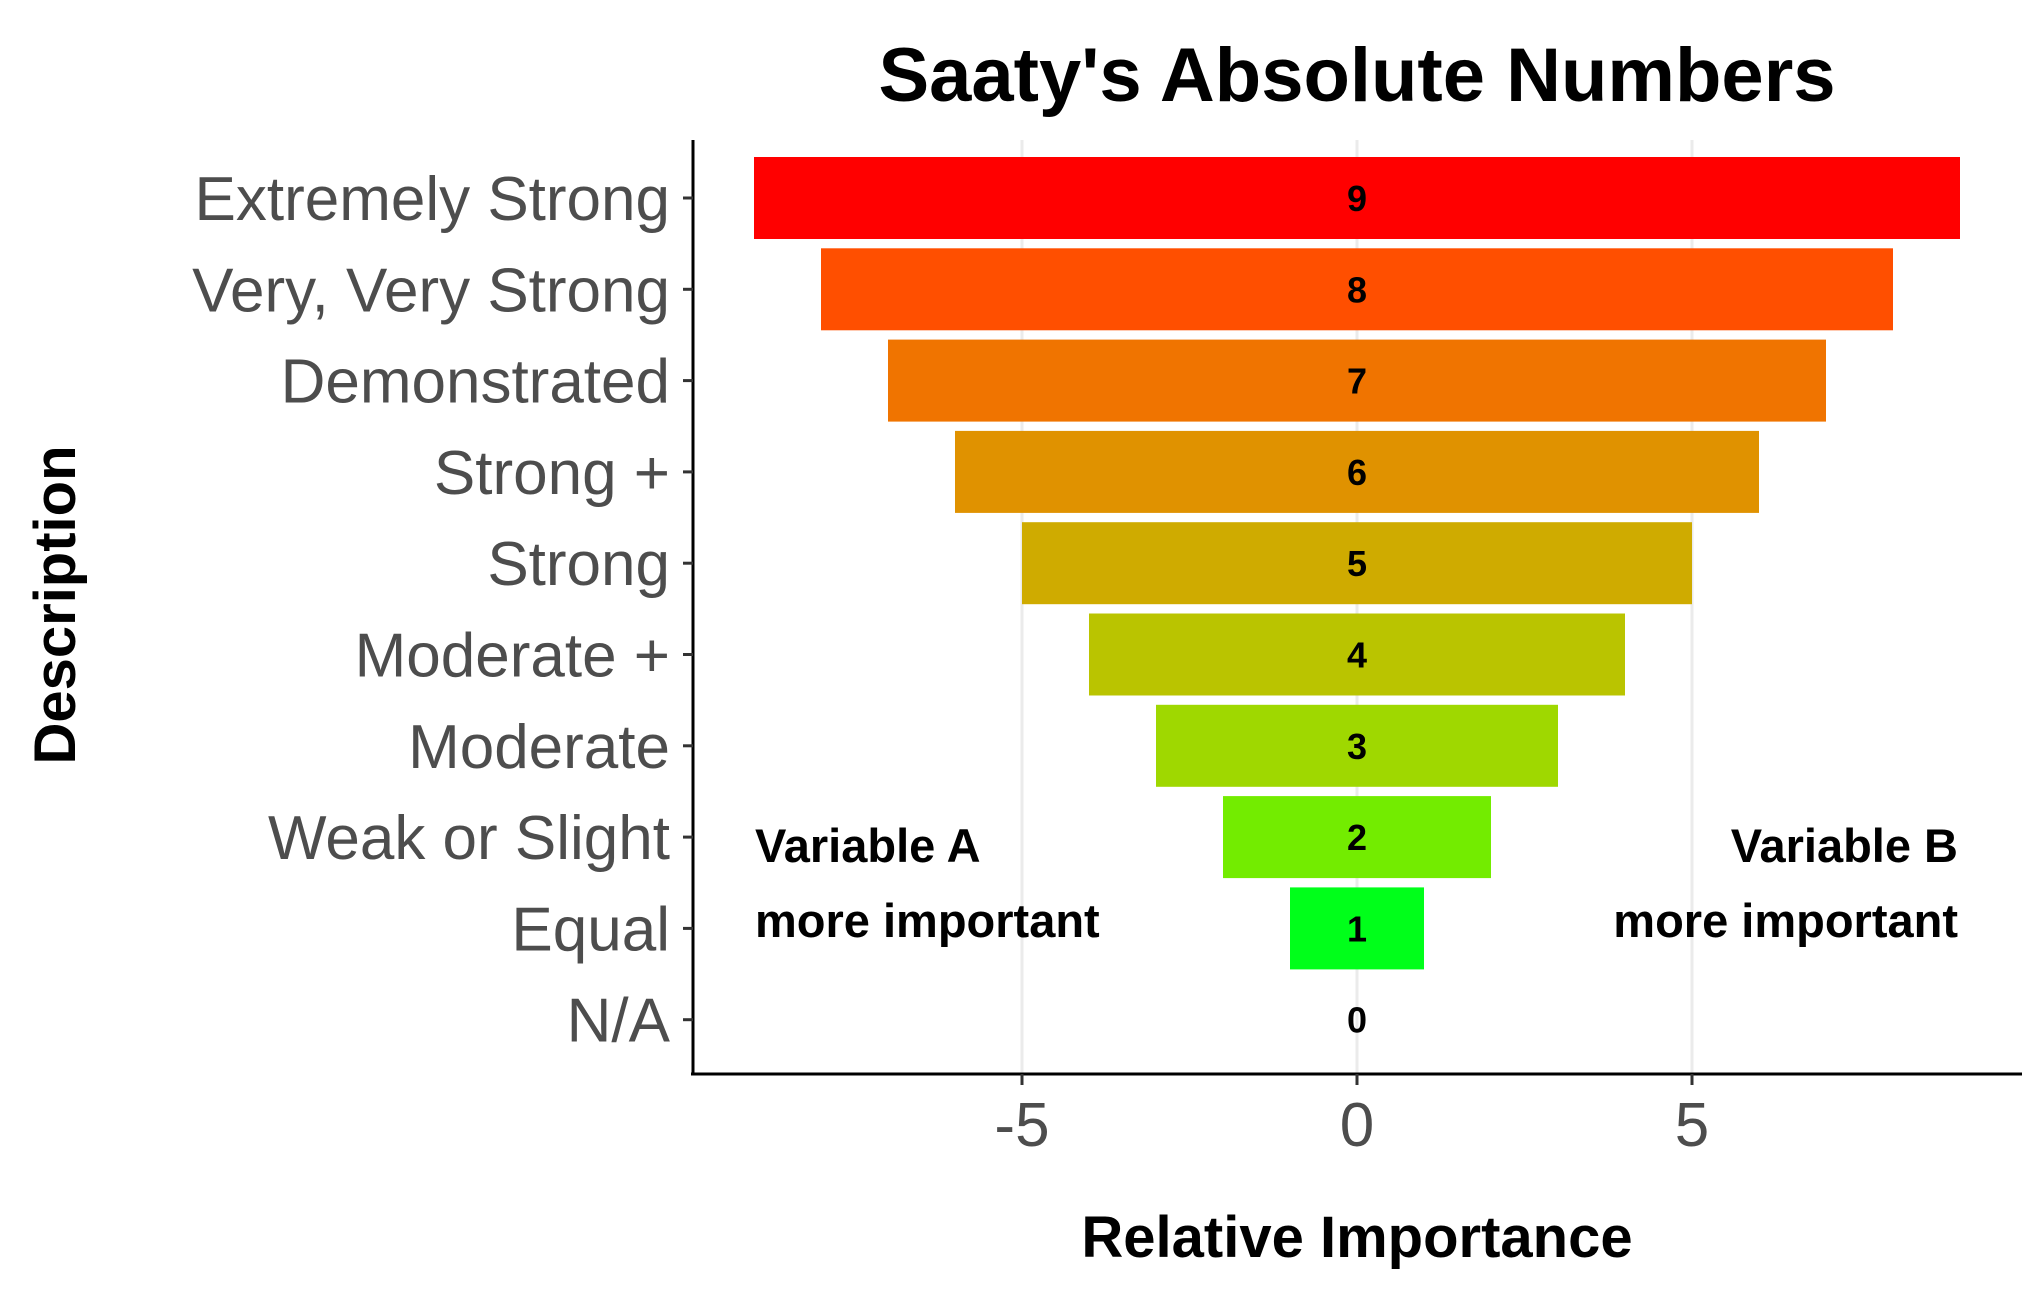 The height and width of the screenshot is (1309, 2034). What do you see at coordinates (55, 604) in the screenshot?
I see `y-axis-title: Description` at bounding box center [55, 604].